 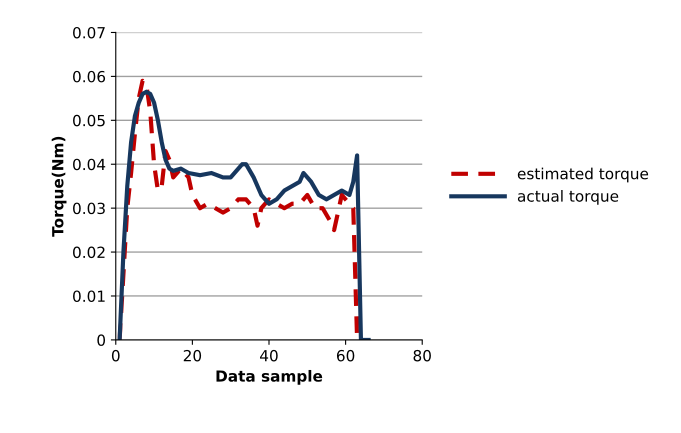 What do you see at coordinates (583, 175) in the screenshot?
I see `legend-label: estimated torque` at bounding box center [583, 175].